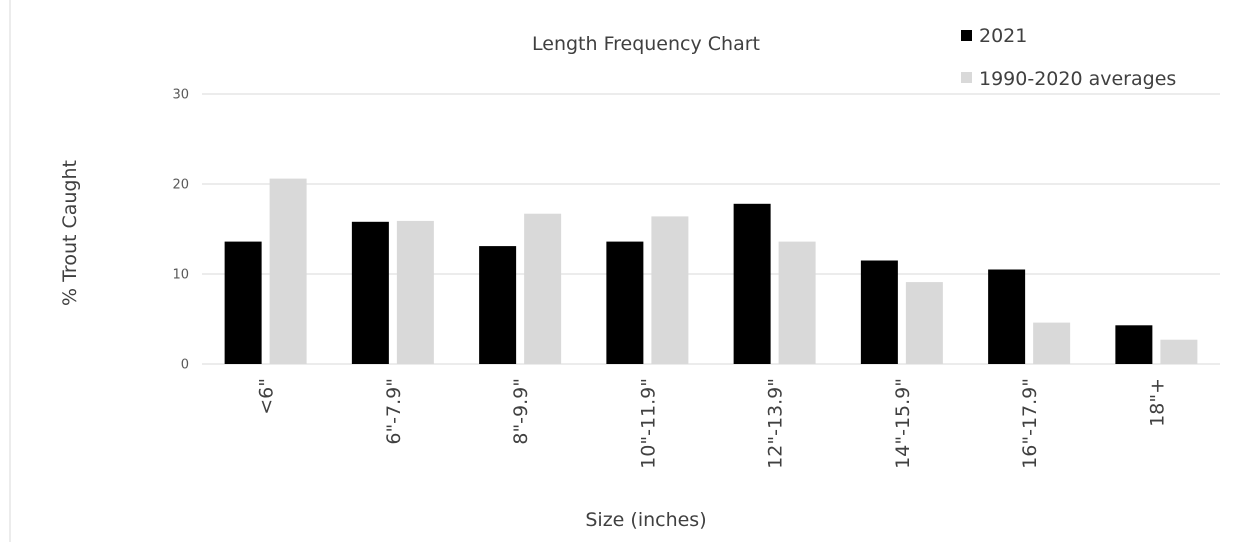  Describe the element at coordinates (646, 44) in the screenshot. I see `chart-title: Length Frequency Chart` at that location.